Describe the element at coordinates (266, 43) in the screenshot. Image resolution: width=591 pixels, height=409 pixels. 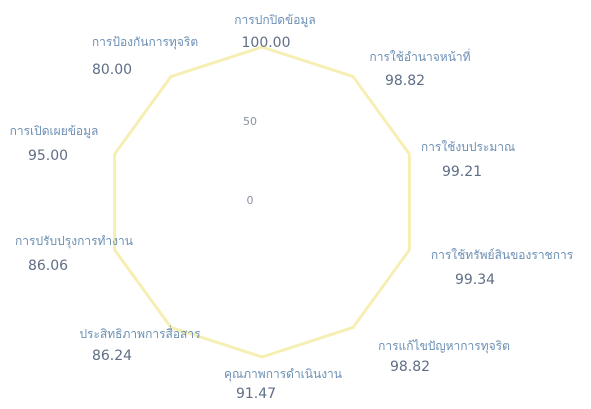
I see `category-value-1: 100.00` at that location.